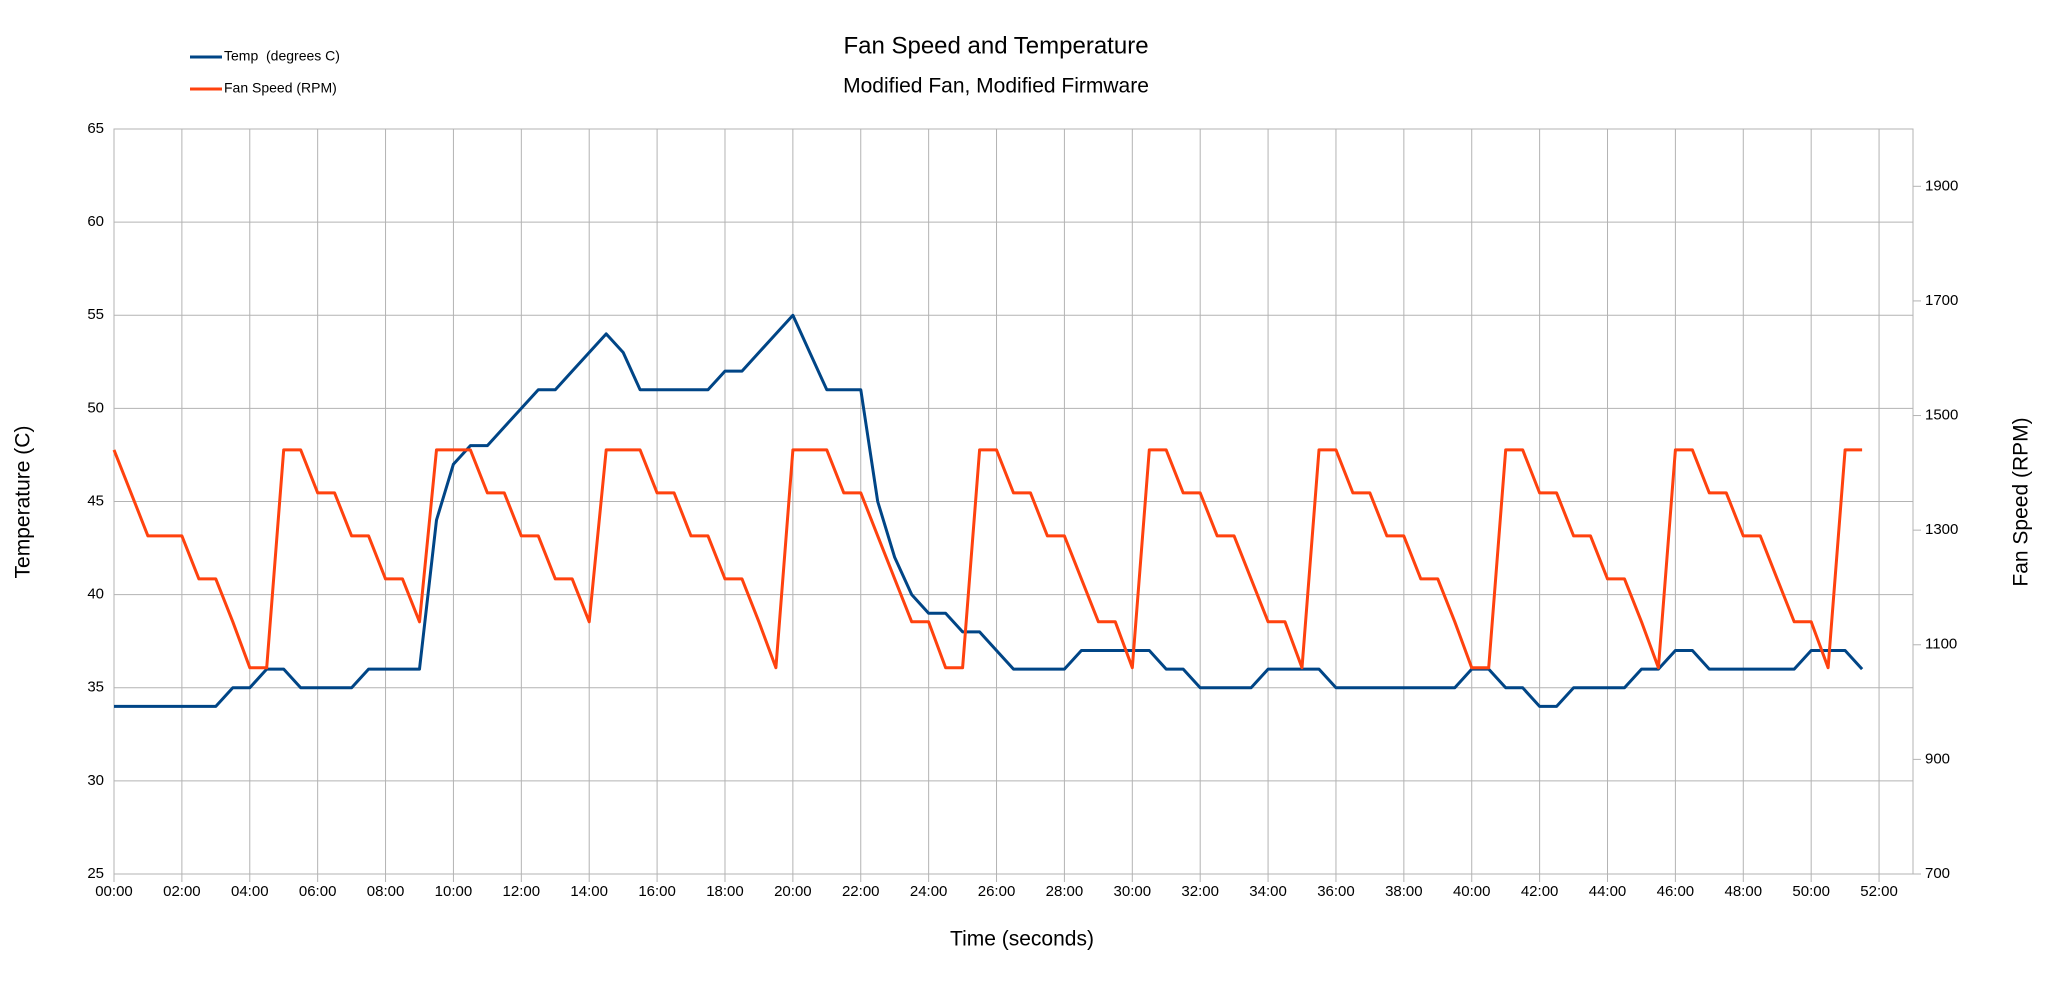 This screenshot has width=2050, height=1000. I want to click on x-tick-label: 12:00, so click(522, 891).